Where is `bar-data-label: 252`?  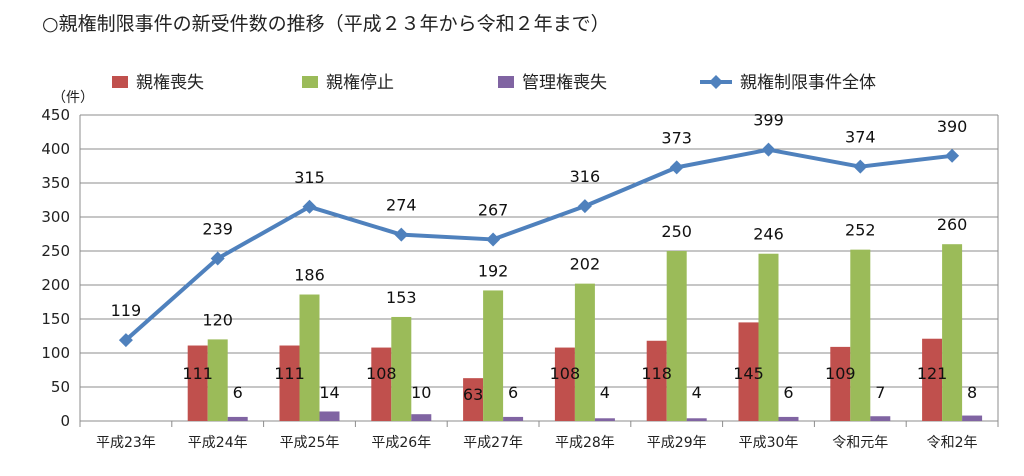 bar-data-label: 252 is located at coordinates (860, 230).